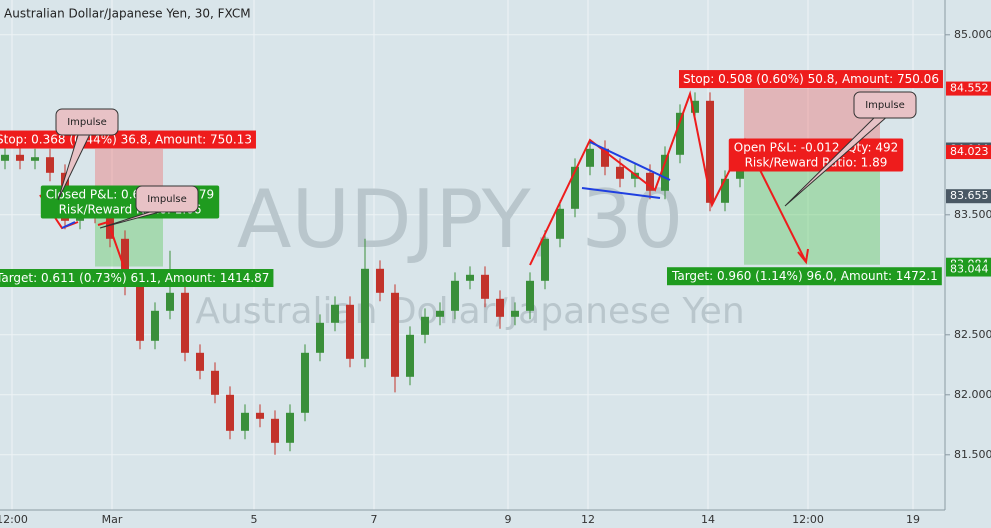 Image resolution: width=991 pixels, height=528 pixels. I want to click on stop-label: Stop: 0.368 (0.44%) 36.8, Amount: 750.13, so click(126, 140).